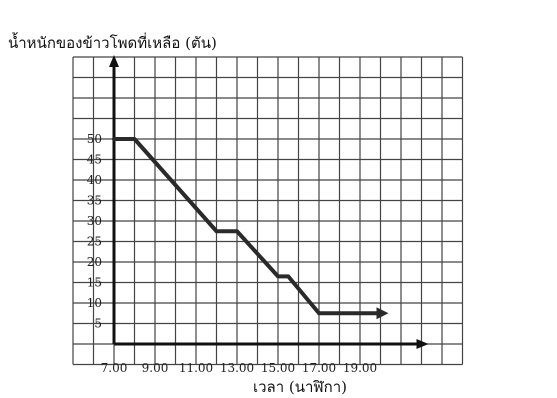  I want to click on y-axis-label: น้ำหนักของข้าวโพดที่เหลือ (ตัน), so click(112, 42).